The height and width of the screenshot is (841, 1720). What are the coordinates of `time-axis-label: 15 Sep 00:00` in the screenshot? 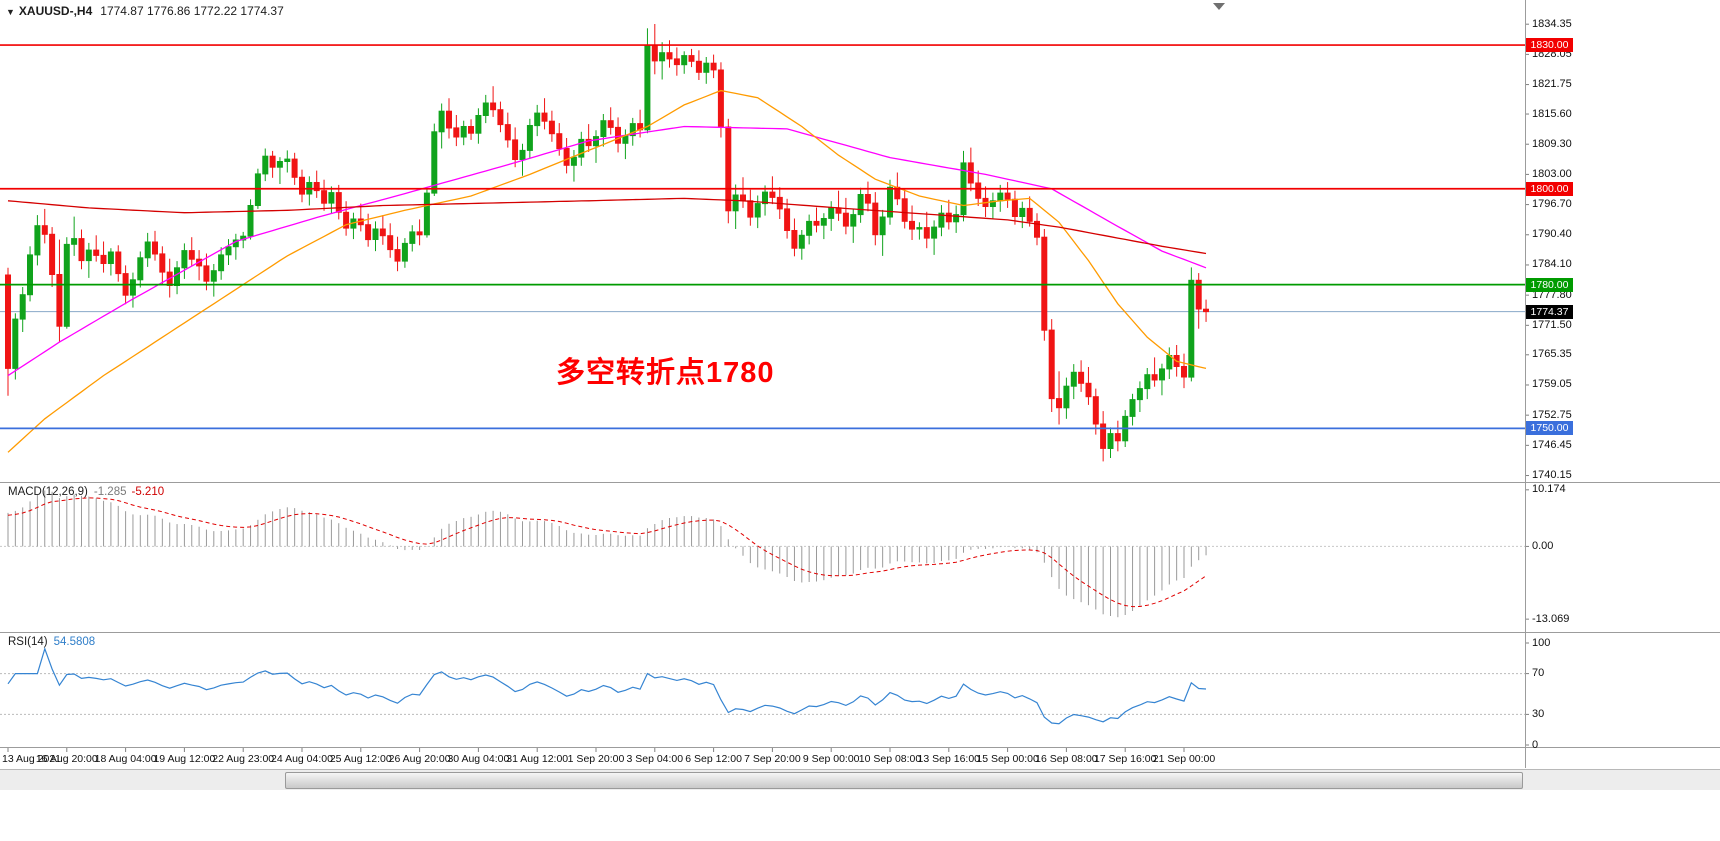 It's located at (1007, 759).